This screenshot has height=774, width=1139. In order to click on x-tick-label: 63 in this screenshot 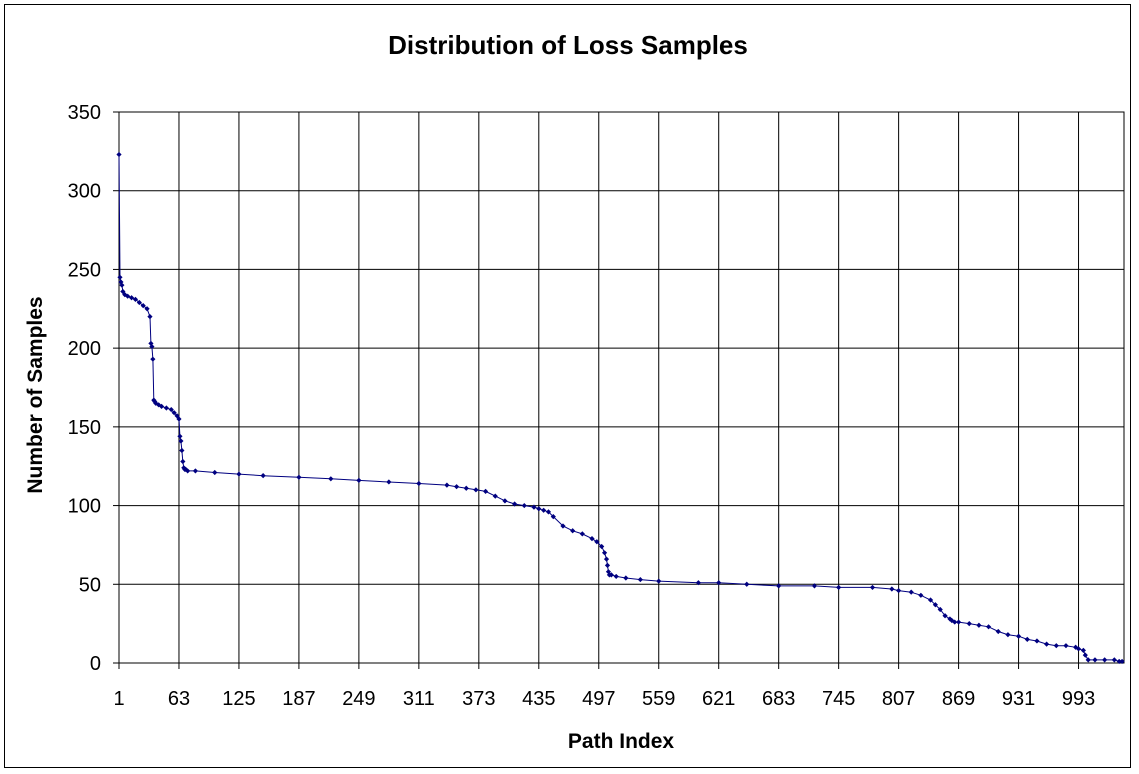, I will do `click(179, 699)`.